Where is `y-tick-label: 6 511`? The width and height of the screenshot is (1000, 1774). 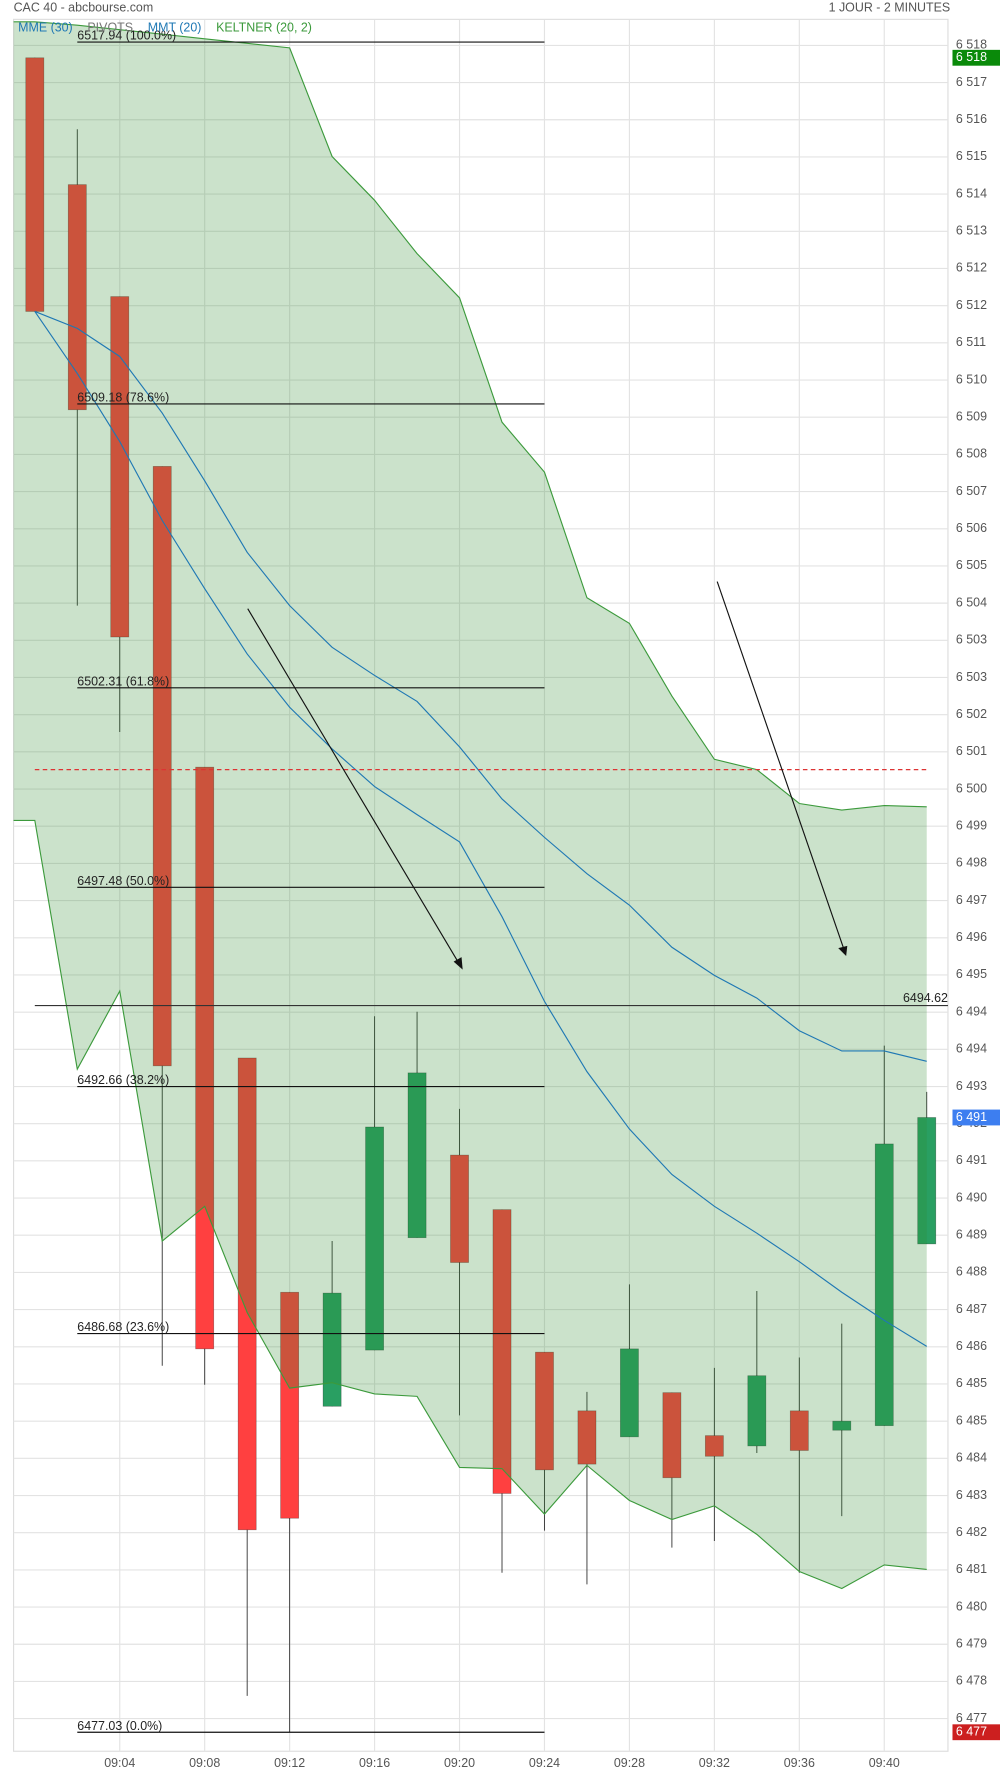 y-tick-label: 6 511 is located at coordinates (971, 342).